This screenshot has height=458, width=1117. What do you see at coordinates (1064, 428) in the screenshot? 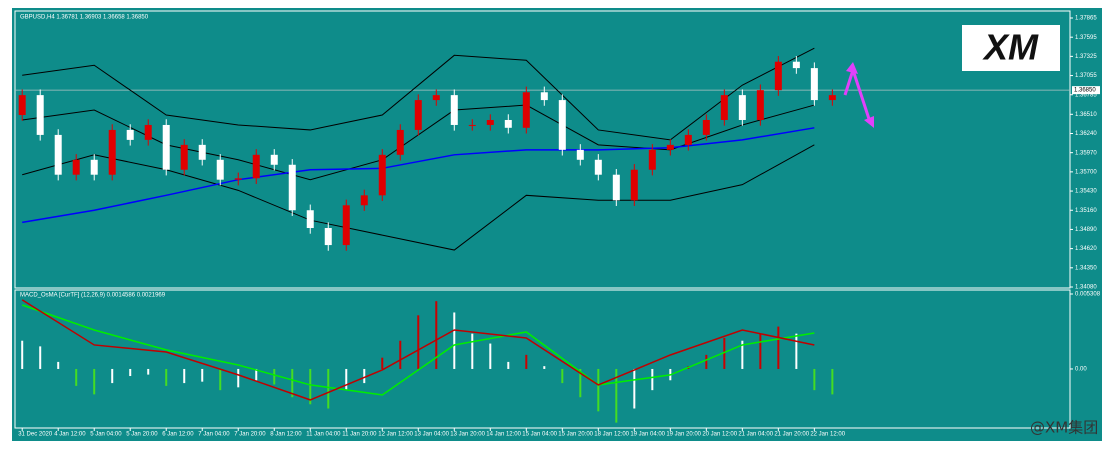
I see `watermark: @XM集团` at bounding box center [1064, 428].